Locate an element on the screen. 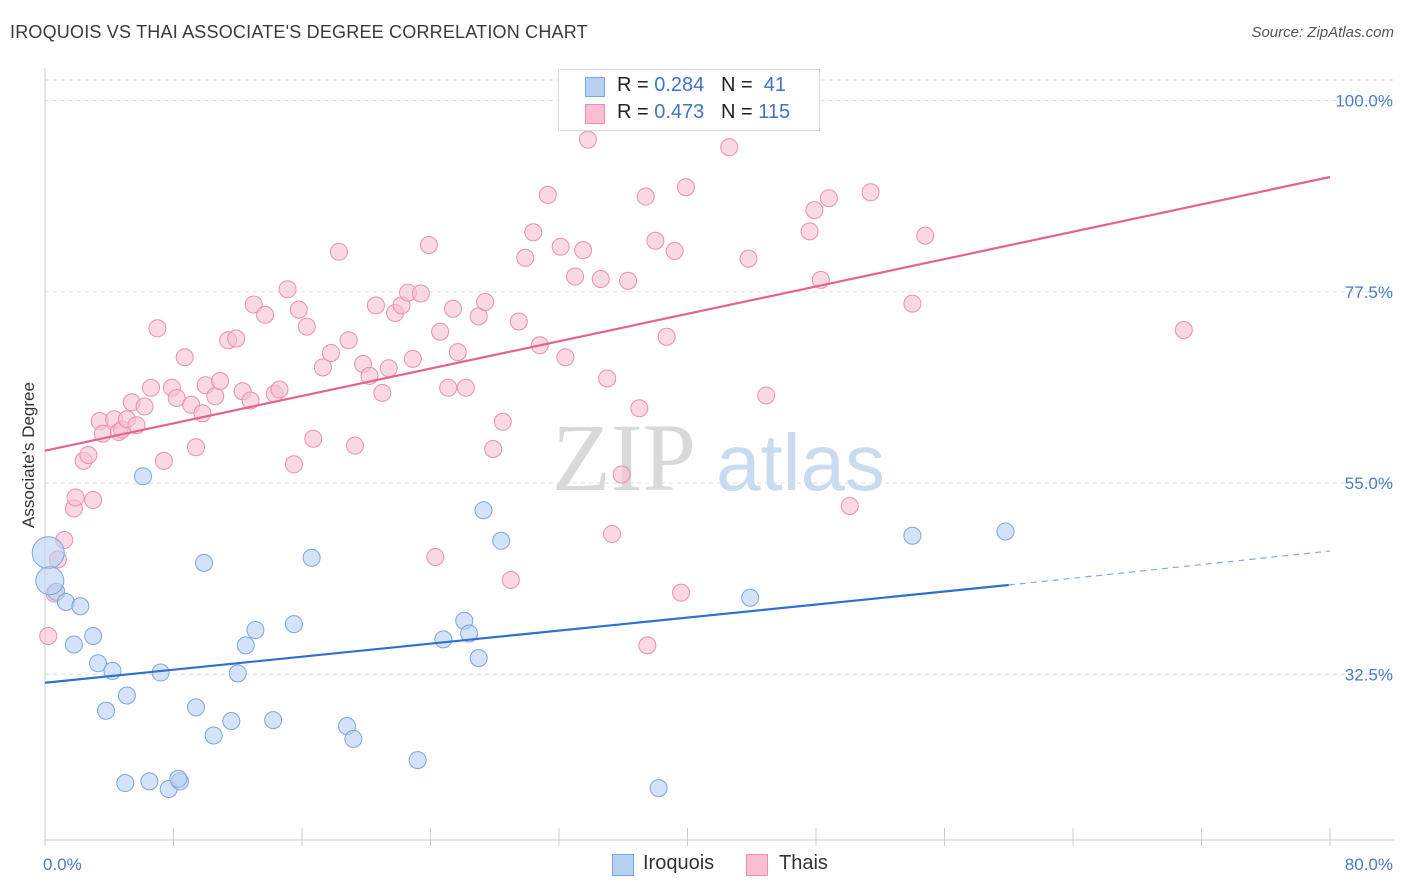 This screenshot has width=1406, height=892. bottom-legend-iroquois: Iroquois is located at coordinates (679, 863).